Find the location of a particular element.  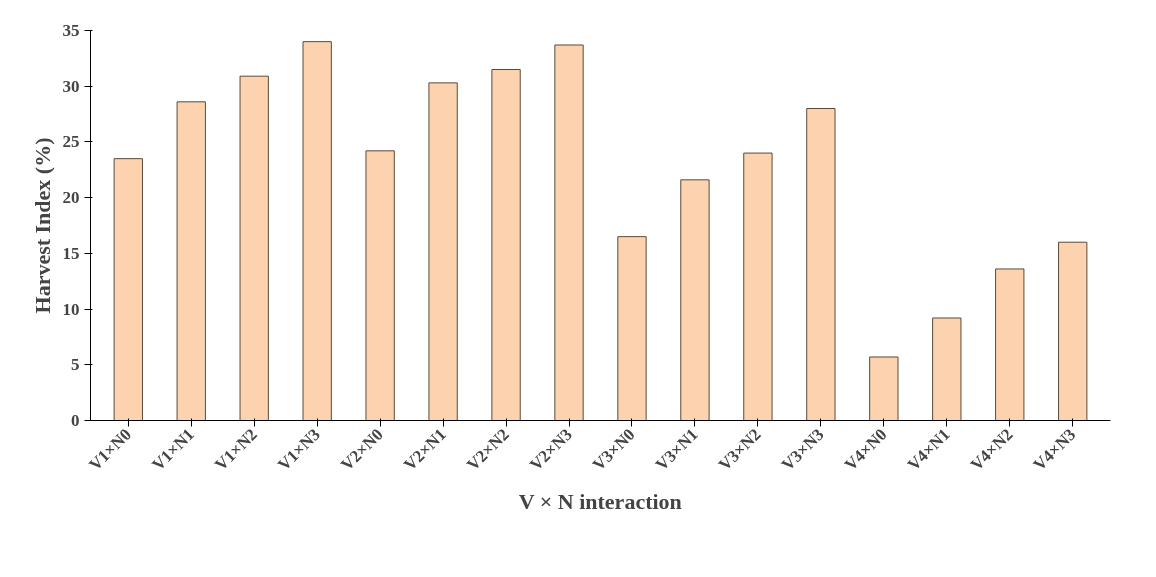

y-tick-label: 15 is located at coordinates (71, 253).